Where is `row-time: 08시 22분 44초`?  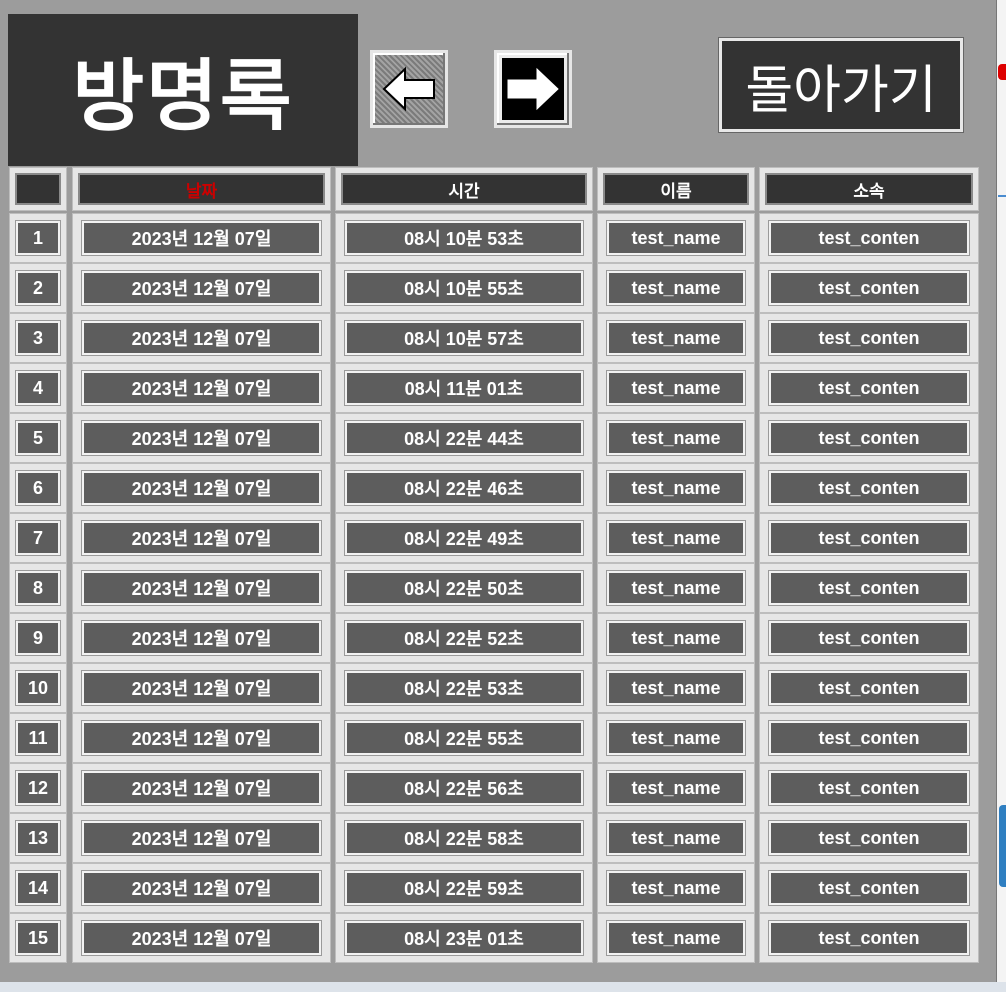 row-time: 08시 22분 44초 is located at coordinates (464, 438).